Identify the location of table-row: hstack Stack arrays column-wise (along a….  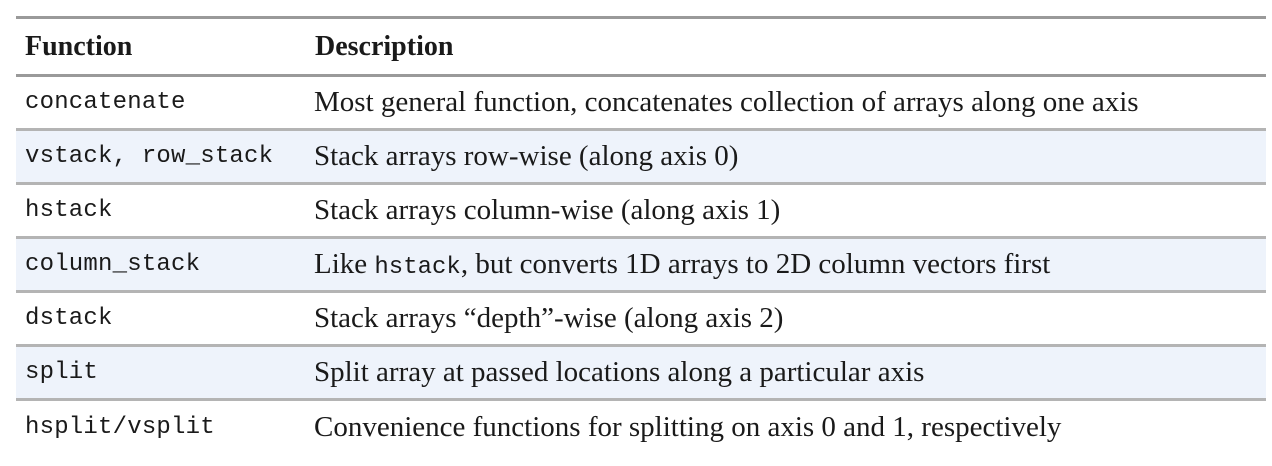
(641, 211).